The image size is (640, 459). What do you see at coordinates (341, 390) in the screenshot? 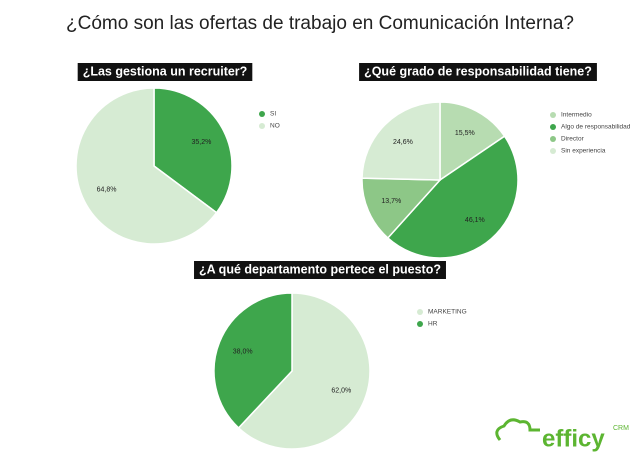
I see `slice-label: 62,0%` at bounding box center [341, 390].